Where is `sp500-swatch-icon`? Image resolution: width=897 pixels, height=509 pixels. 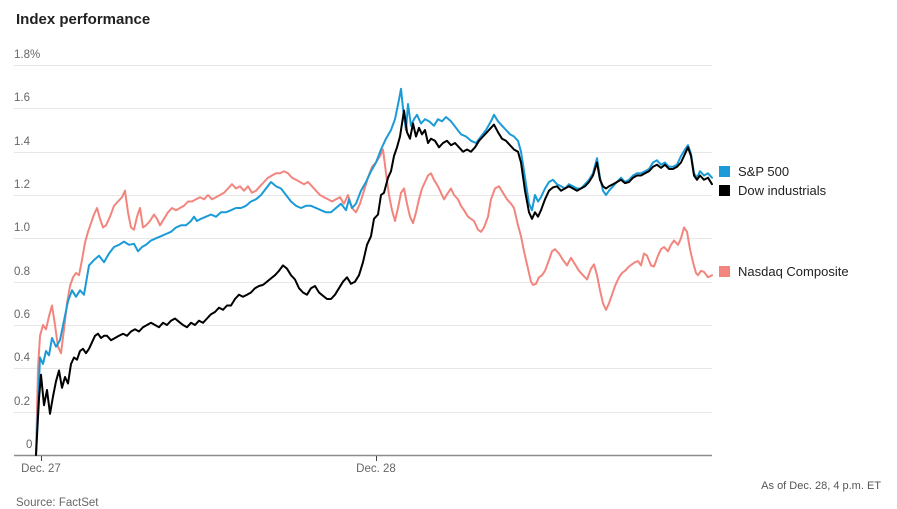
sp500-swatch-icon is located at coordinates (724, 171).